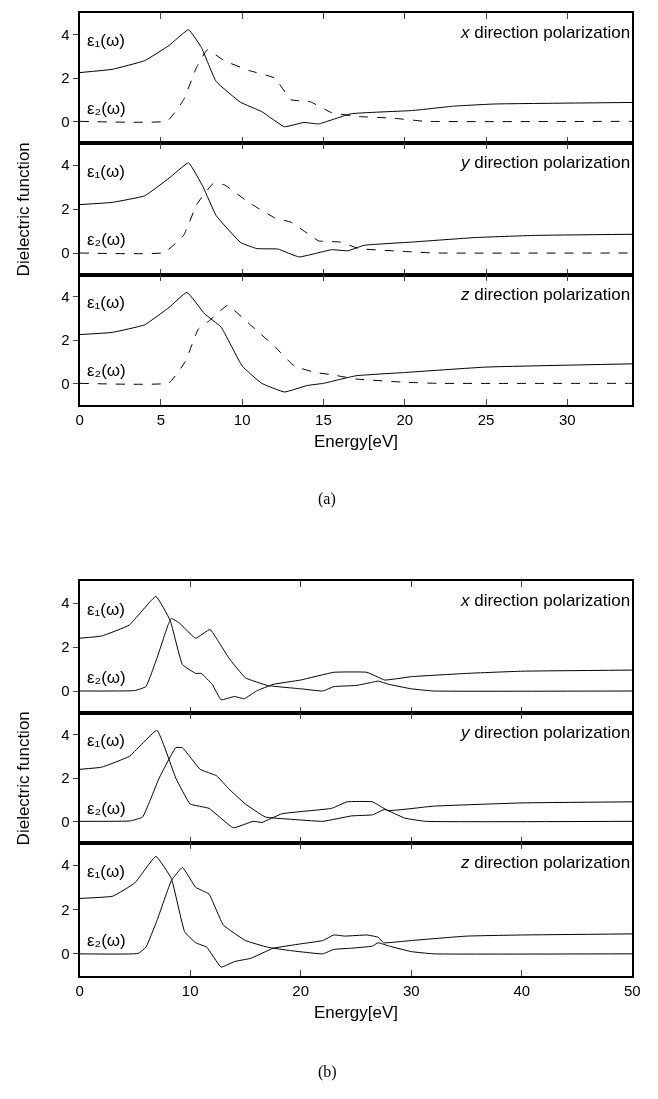  What do you see at coordinates (522, 990) in the screenshot?
I see `x-tick-label: 40` at bounding box center [522, 990].